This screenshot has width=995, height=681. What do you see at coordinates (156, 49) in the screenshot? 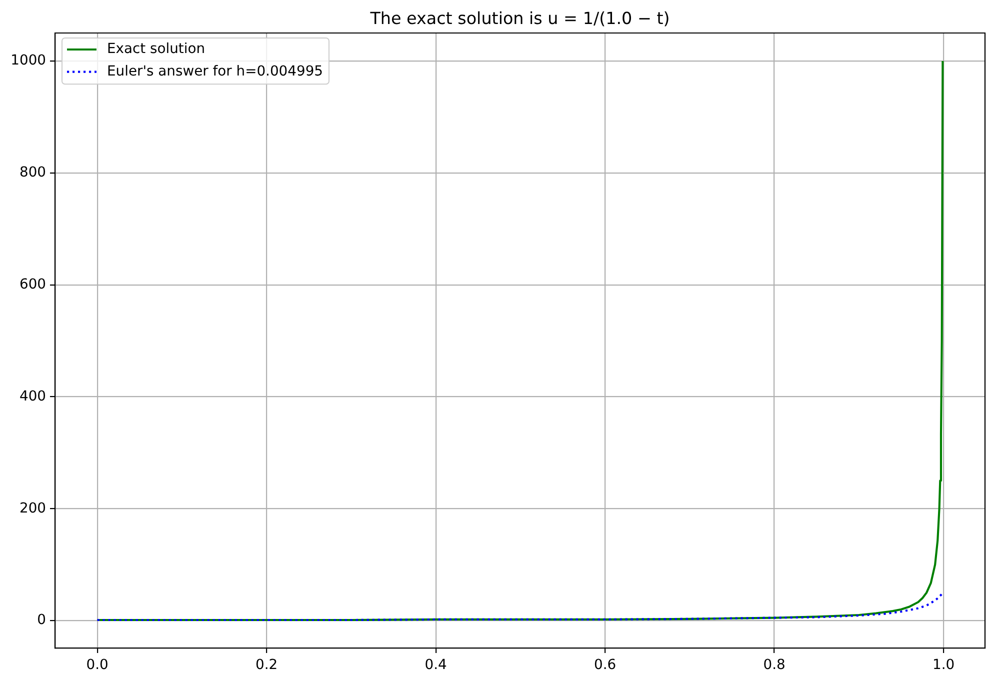
I see `legend-label: Exact solution` at bounding box center [156, 49].